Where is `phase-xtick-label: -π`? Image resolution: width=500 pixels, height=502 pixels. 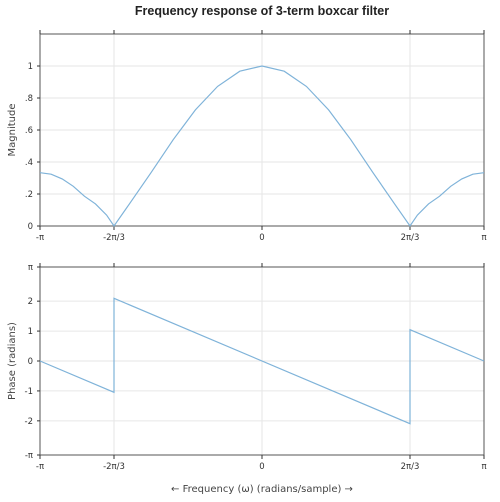
phase-xtick-label: -π is located at coordinates (40, 467).